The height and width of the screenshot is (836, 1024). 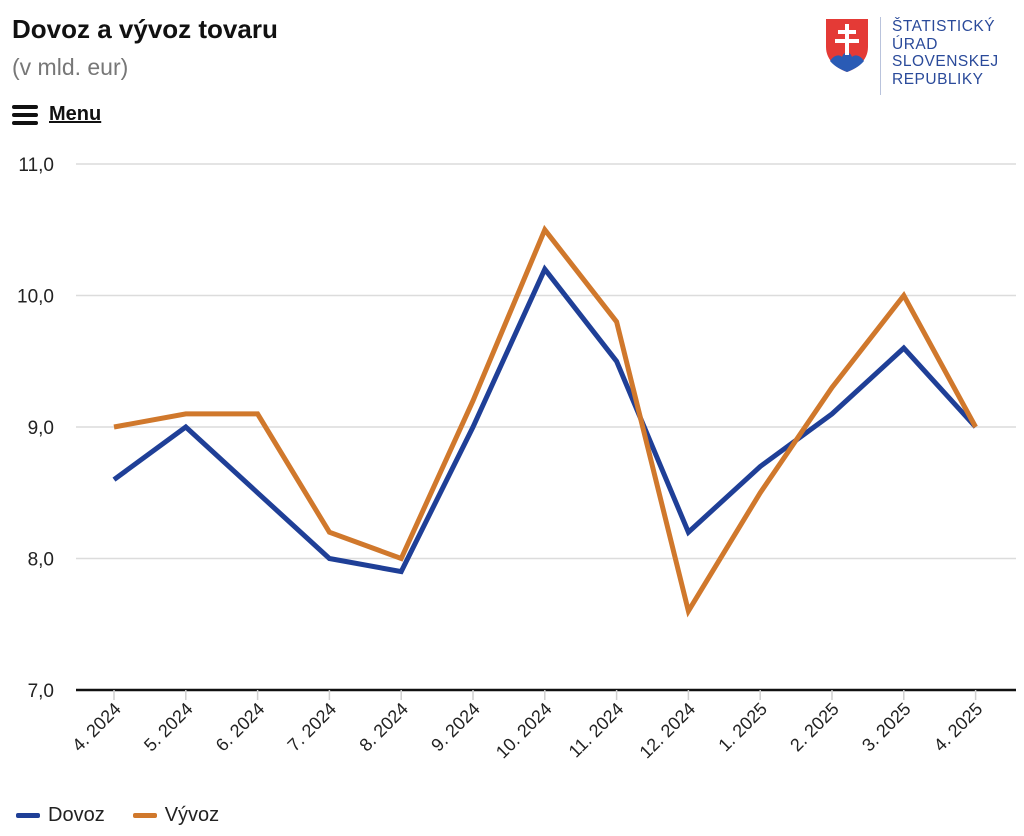 I want to click on y-tick-label: 9,0, so click(x=41, y=428).